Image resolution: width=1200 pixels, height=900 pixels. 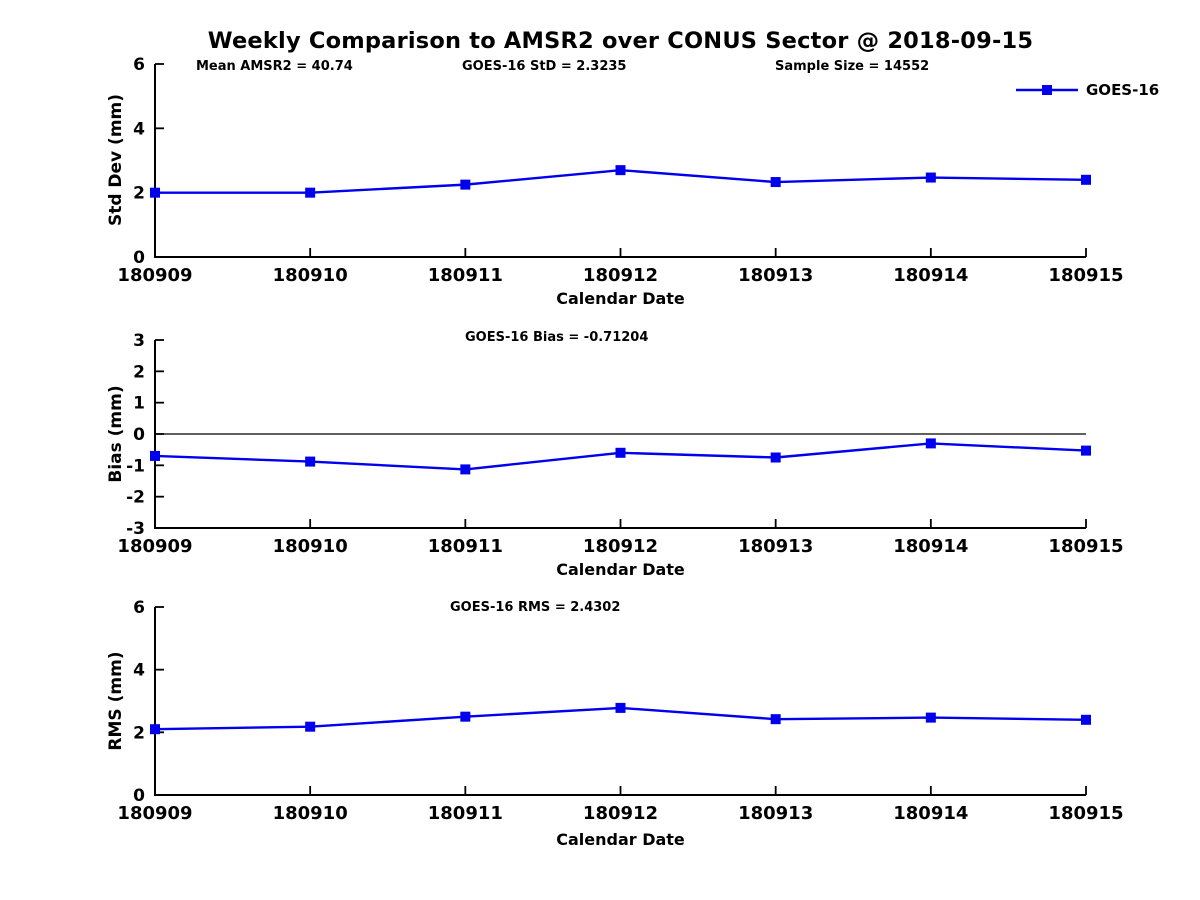 I want to click on rms-y-tick-label: 2, so click(x=139, y=733).